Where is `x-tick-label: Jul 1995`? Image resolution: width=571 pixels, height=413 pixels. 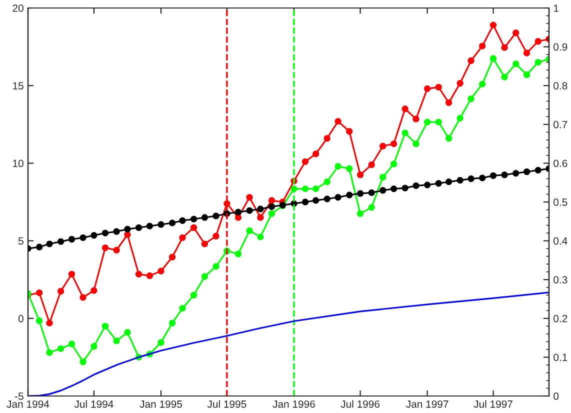
x-tick-label: Jul 1995 is located at coordinates (226, 404).